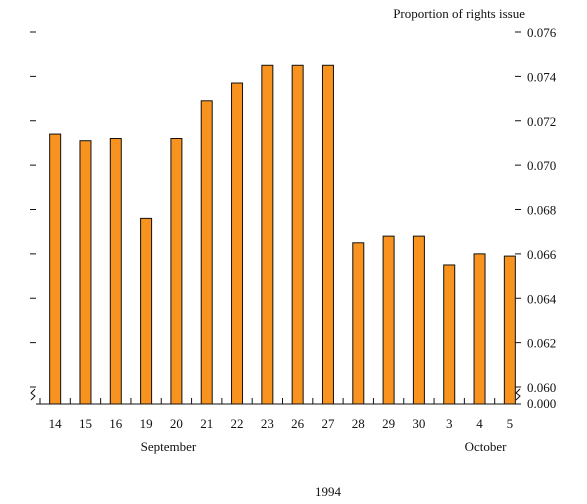  Describe the element at coordinates (479, 423) in the screenshot. I see `x-tick-label: 4` at that location.